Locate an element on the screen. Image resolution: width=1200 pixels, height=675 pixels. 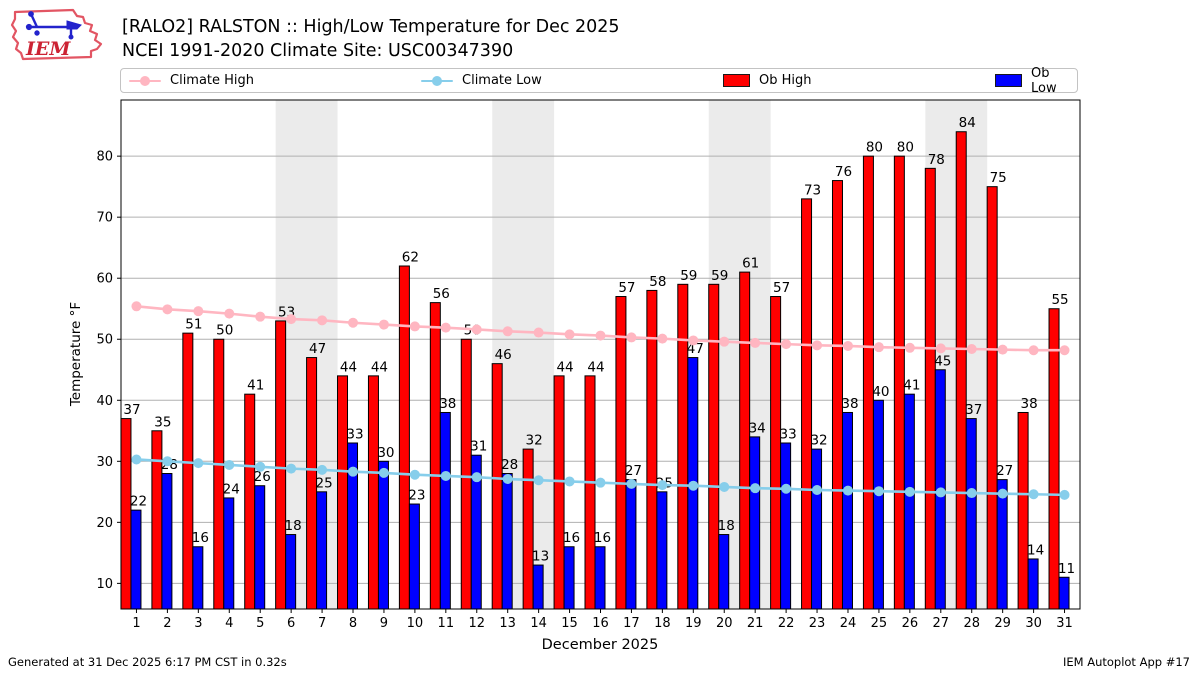
bar-value-label: 34 is located at coordinates (757, 428).